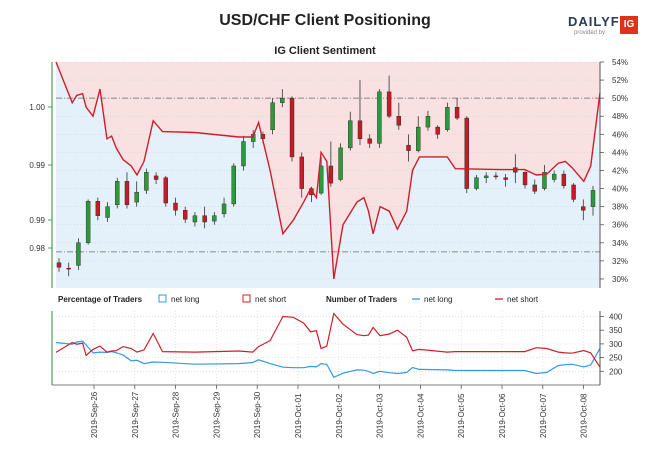 The height and width of the screenshot is (469, 650). Describe the element at coordinates (584, 415) in the screenshot. I see `x-tick-label: 2019-Oct-08` at that location.